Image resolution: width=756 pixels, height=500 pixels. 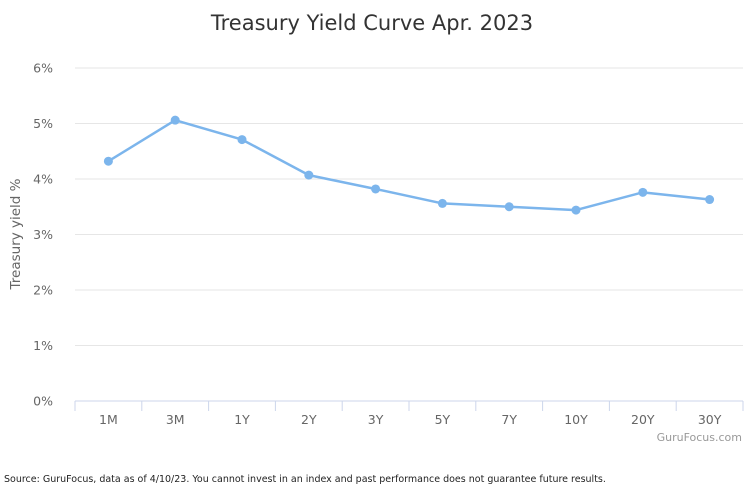 What do you see at coordinates (242, 419) in the screenshot?
I see `x-tick-label: 1Y` at bounding box center [242, 419].